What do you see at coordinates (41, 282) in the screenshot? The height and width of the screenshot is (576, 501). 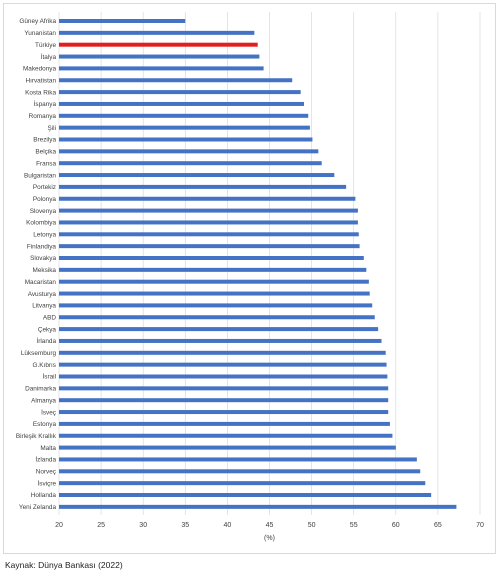 I see `category-label: Macaristan` at bounding box center [41, 282].